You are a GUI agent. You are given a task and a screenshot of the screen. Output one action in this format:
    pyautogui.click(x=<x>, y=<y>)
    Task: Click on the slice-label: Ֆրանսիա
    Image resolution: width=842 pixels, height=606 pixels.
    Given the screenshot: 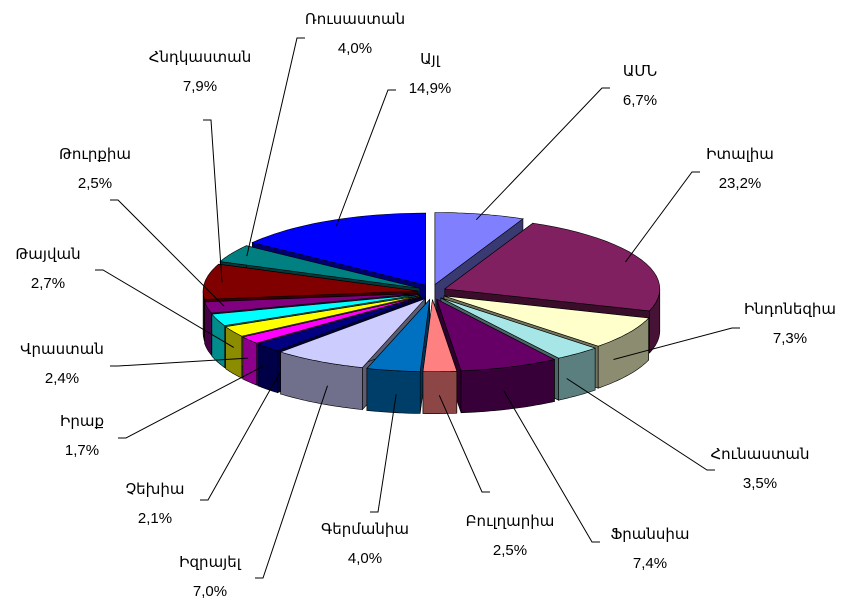 What is the action you would take?
    pyautogui.click(x=649, y=534)
    